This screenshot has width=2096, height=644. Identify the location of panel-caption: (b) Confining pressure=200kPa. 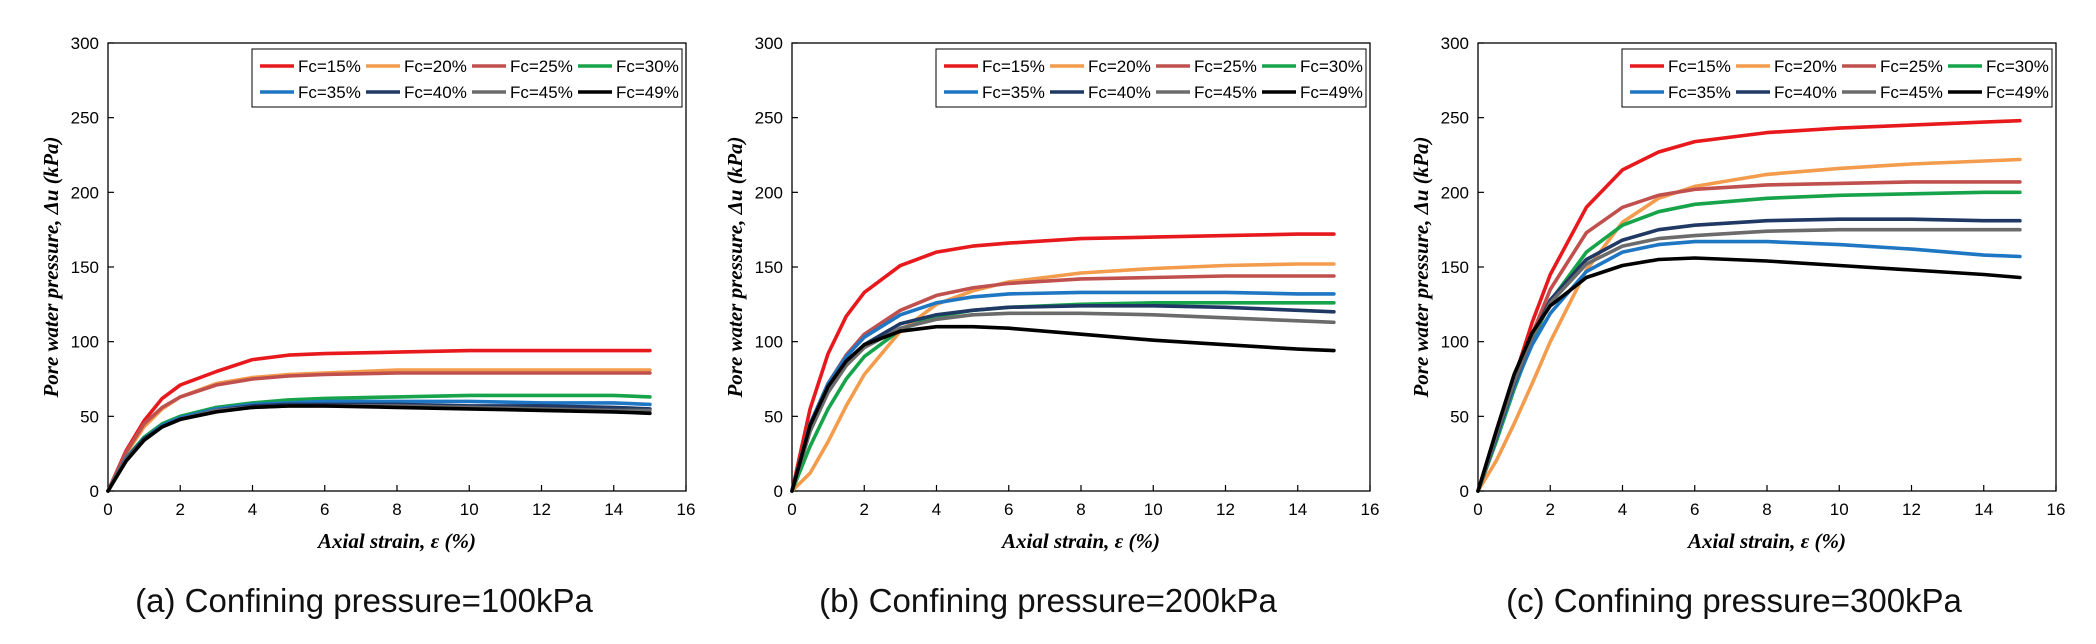
(1048, 600).